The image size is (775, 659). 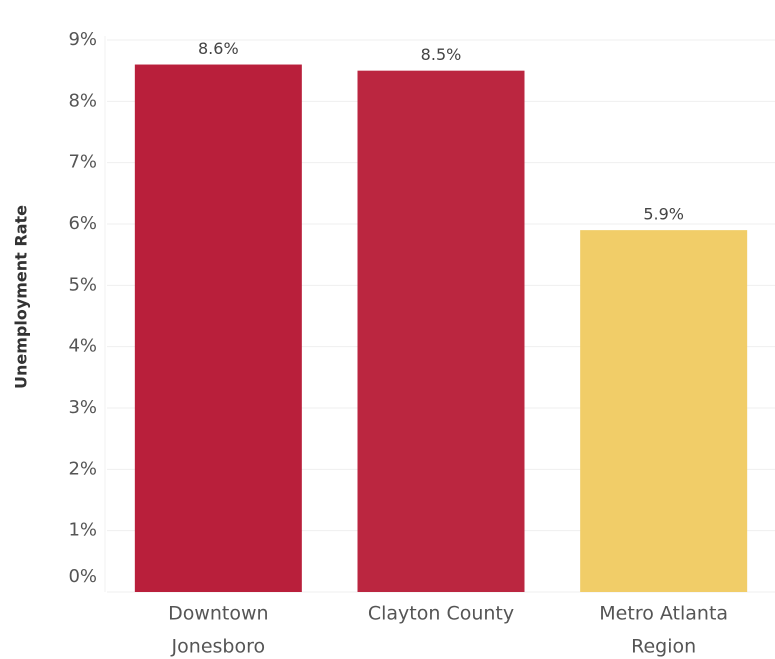 I want to click on y-tick-label: 8%, so click(x=82, y=100).